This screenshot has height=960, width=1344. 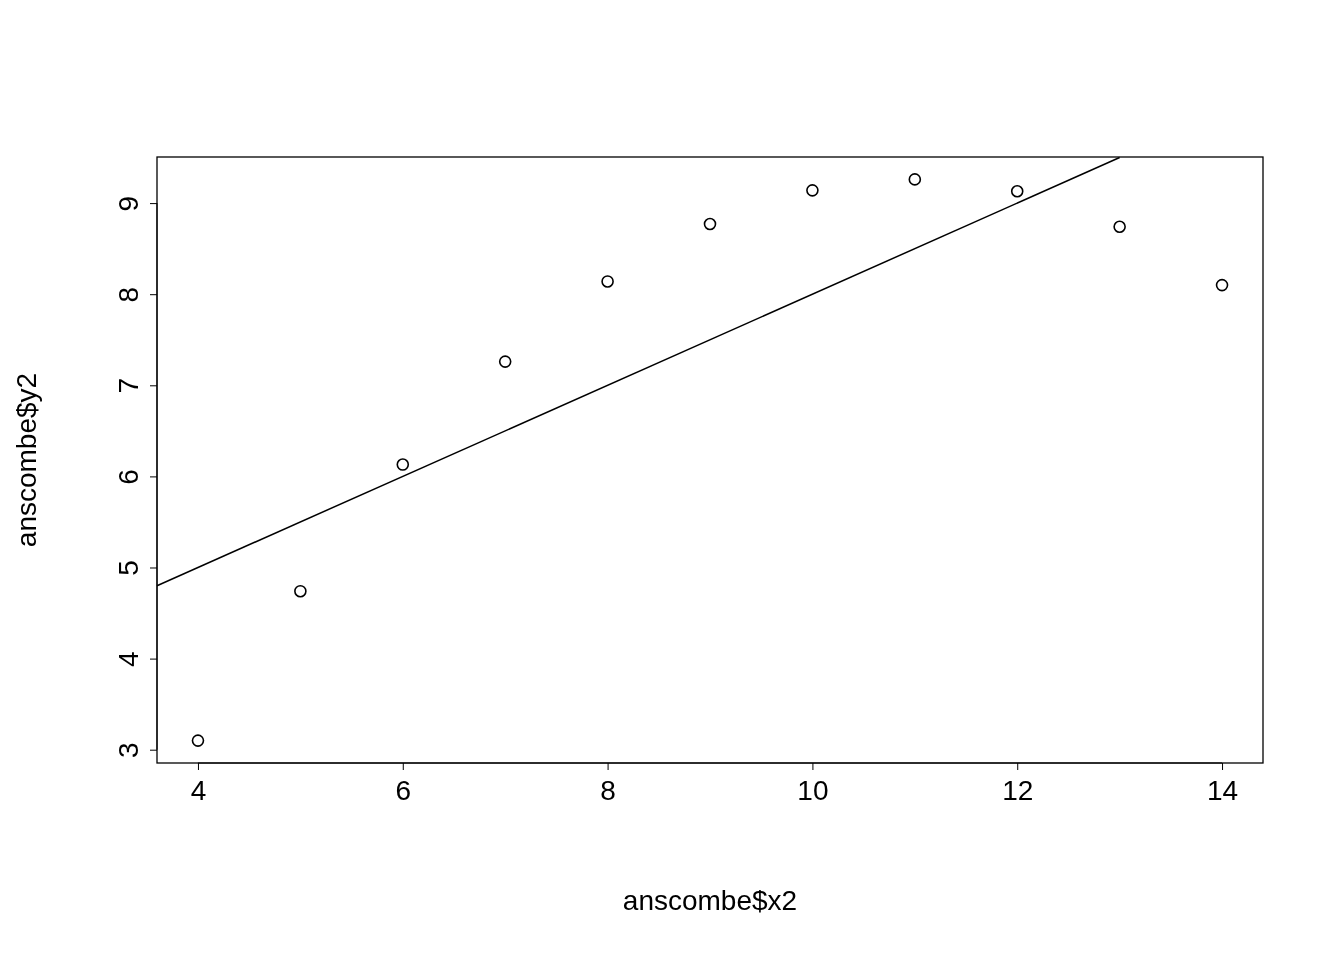 I want to click on y-tick-label: 9, so click(x=129, y=203).